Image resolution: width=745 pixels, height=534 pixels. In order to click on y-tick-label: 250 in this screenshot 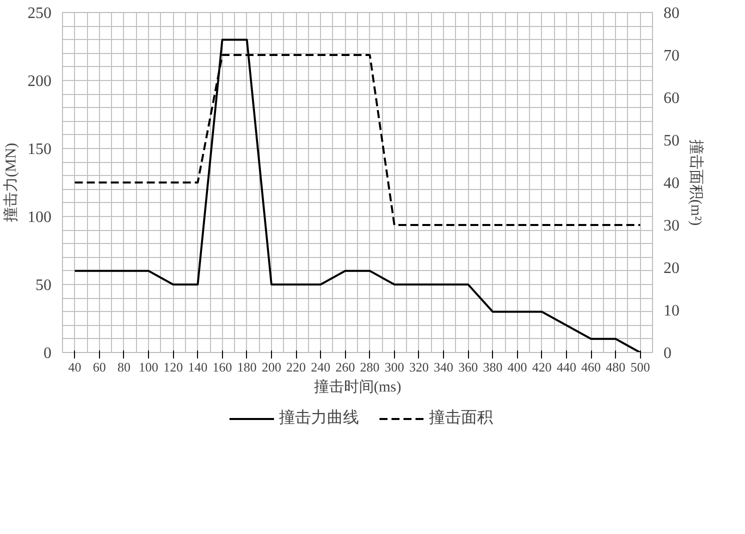, I will do `click(40, 13)`.